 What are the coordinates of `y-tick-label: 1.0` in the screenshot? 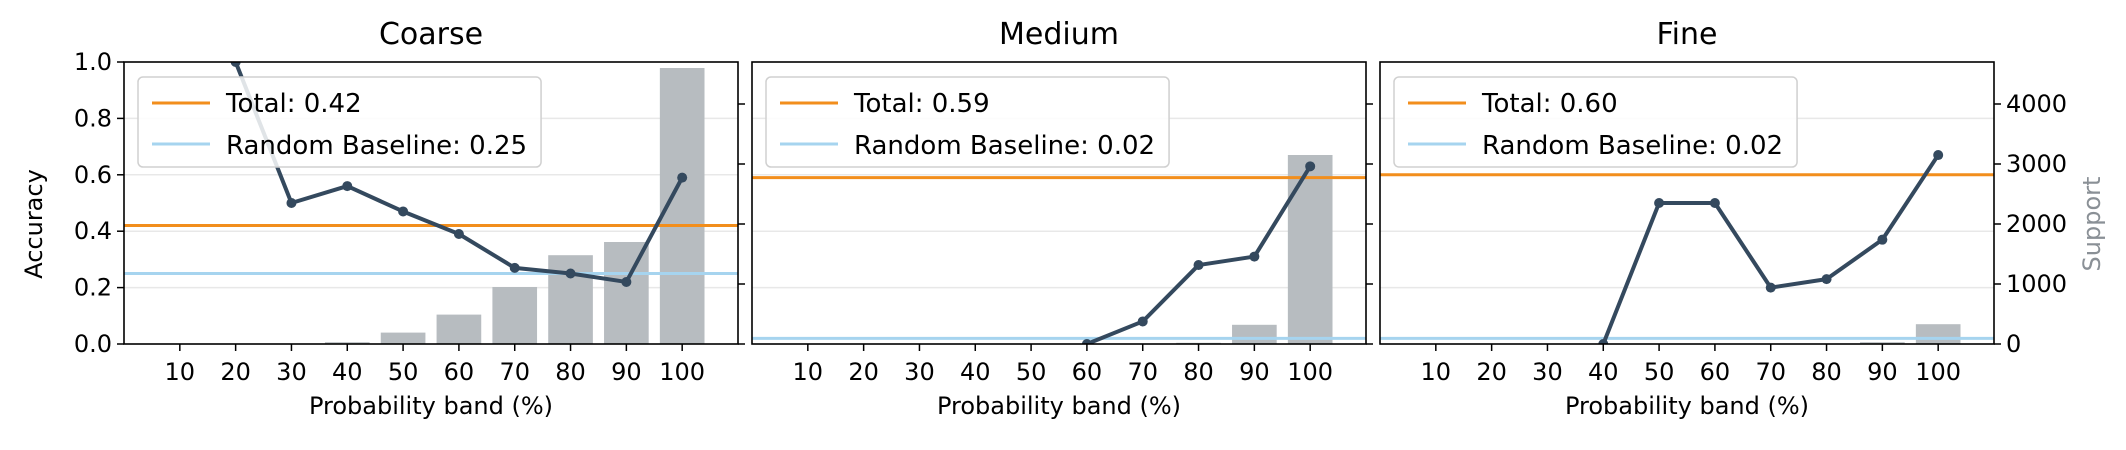 It's located at (93, 62).